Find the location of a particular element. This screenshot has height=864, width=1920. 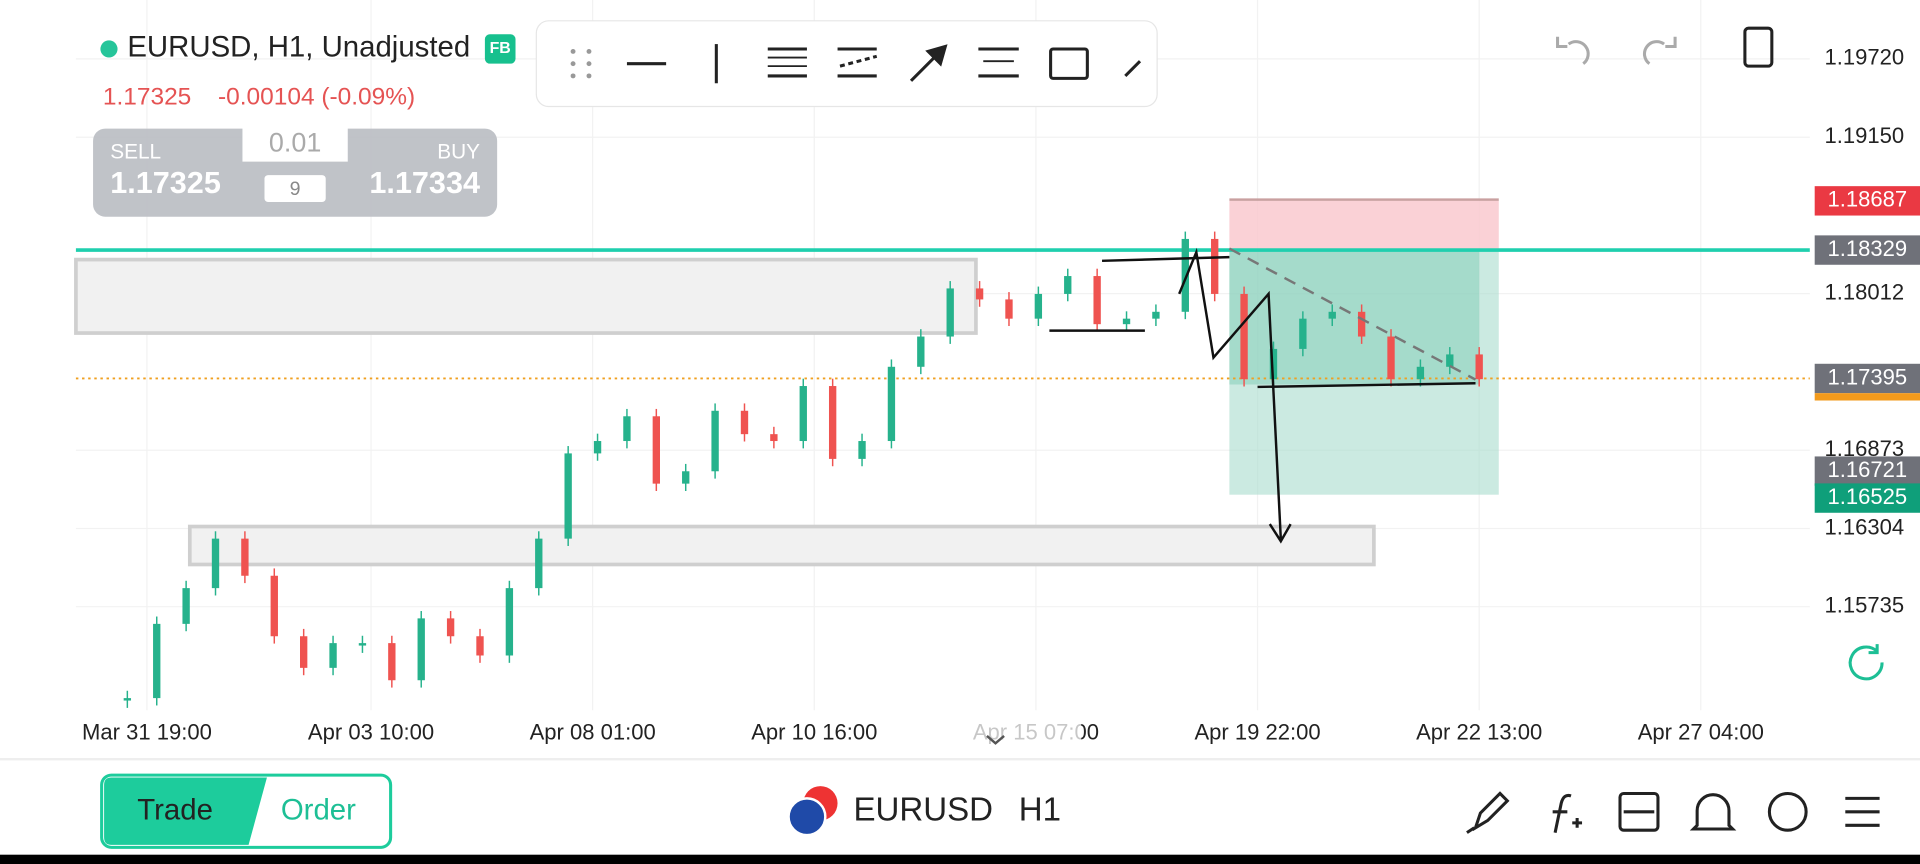

spread-box is located at coordinates (295, 189).